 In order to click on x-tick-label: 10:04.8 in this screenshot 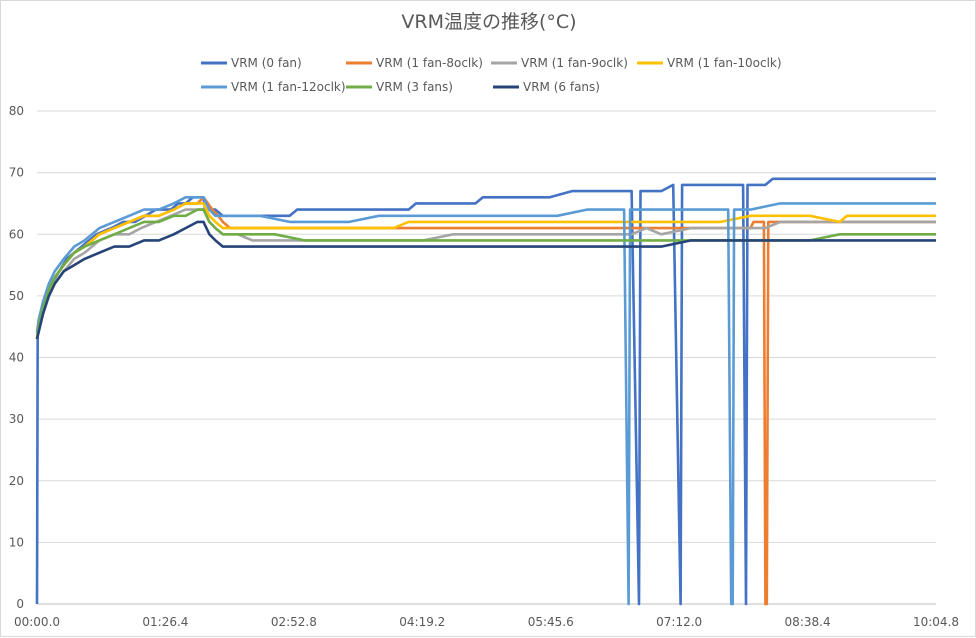, I will do `click(936, 622)`.